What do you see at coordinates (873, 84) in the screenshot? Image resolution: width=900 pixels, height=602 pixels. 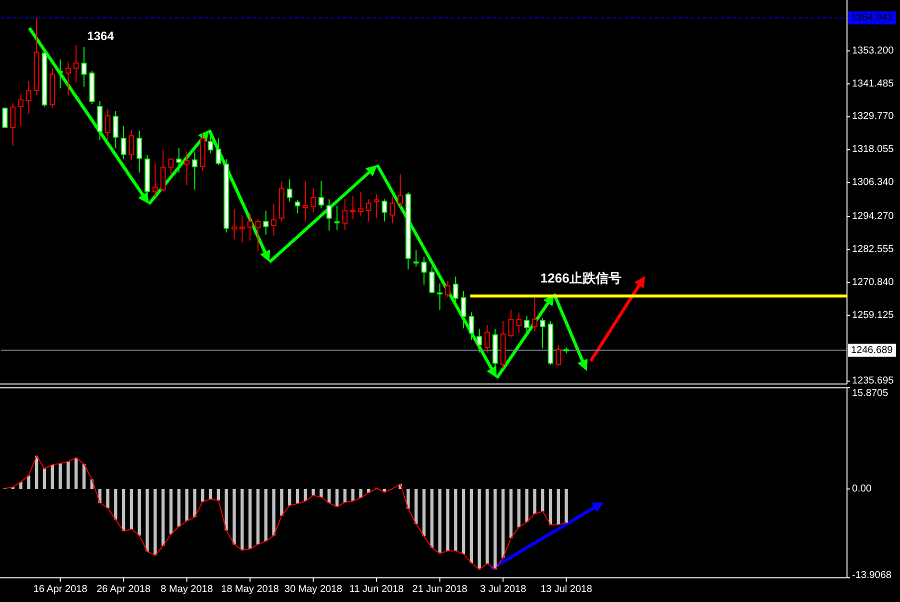 I see `y-tick-label: 1341.485` at bounding box center [873, 84].